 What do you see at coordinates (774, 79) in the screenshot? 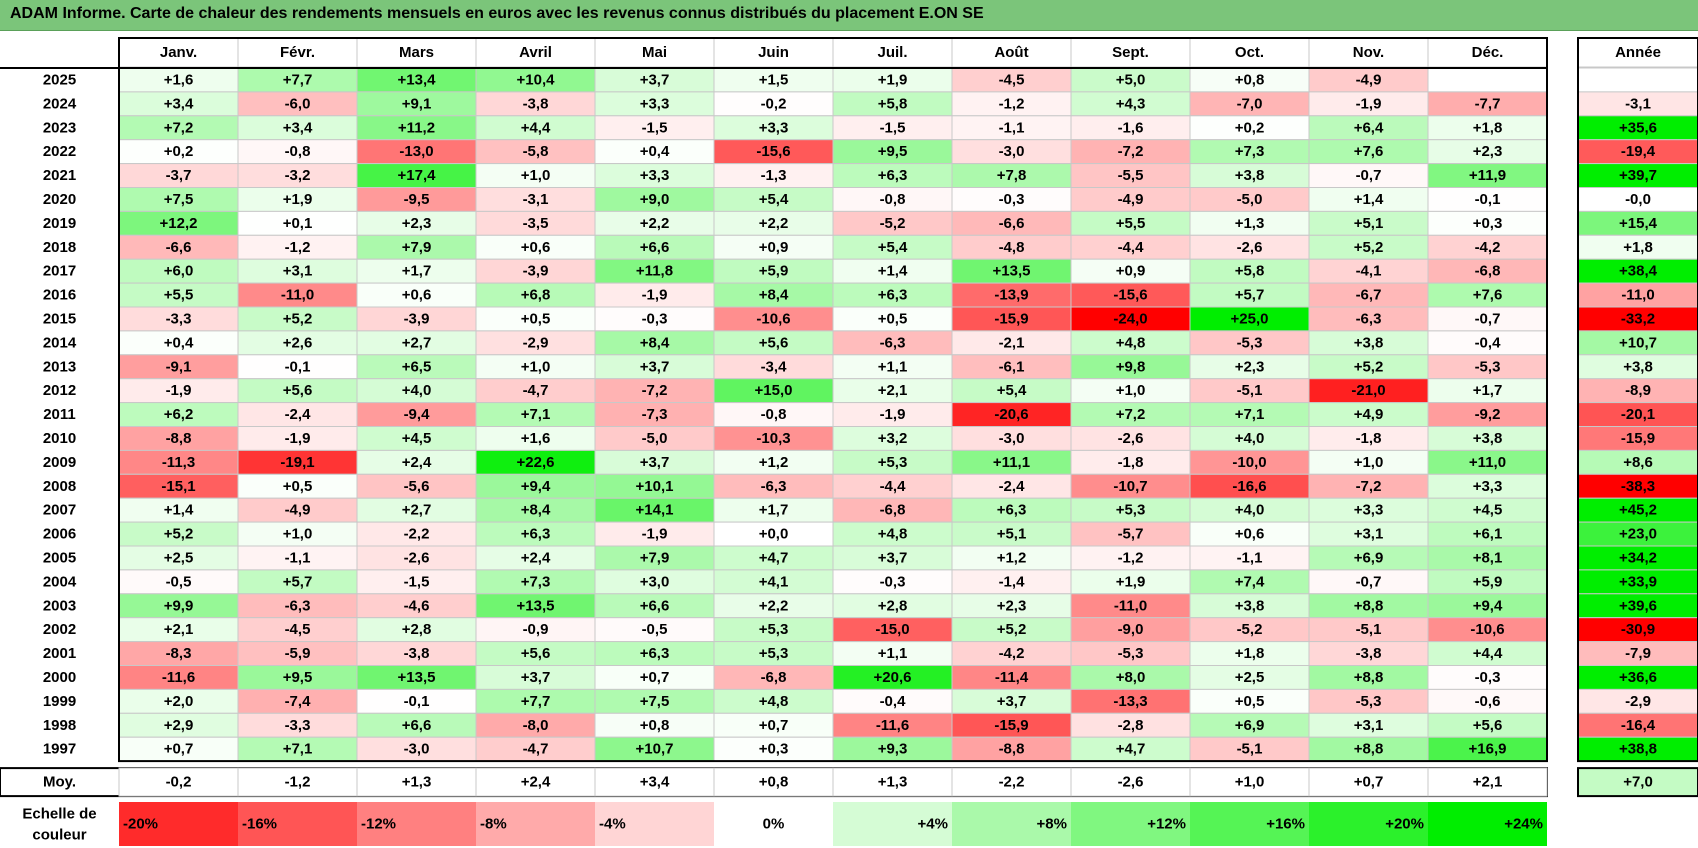
I see `cell-value: +1,5` at bounding box center [774, 79].